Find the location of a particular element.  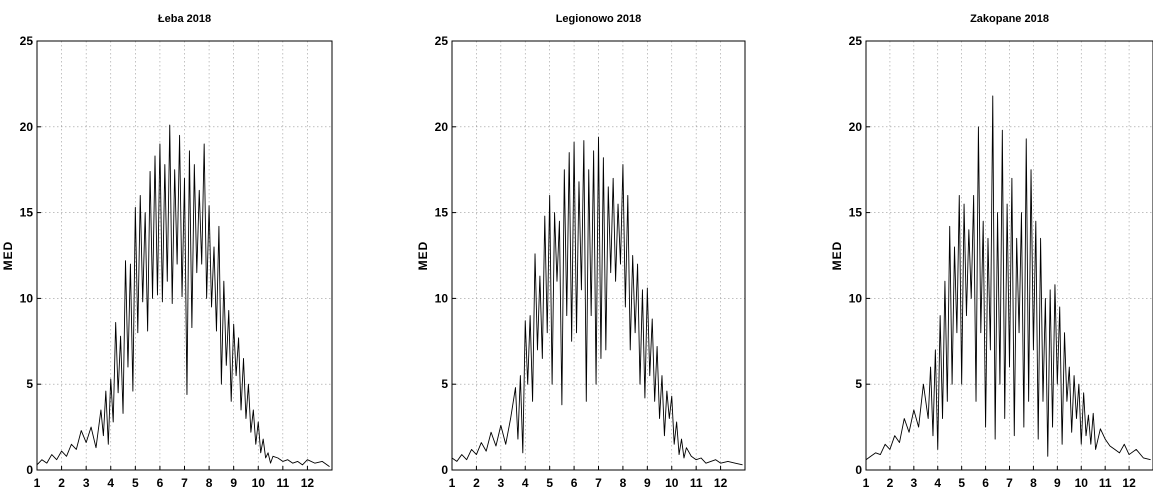

chart-title: Legionowo 2018 is located at coordinates (599, 19).